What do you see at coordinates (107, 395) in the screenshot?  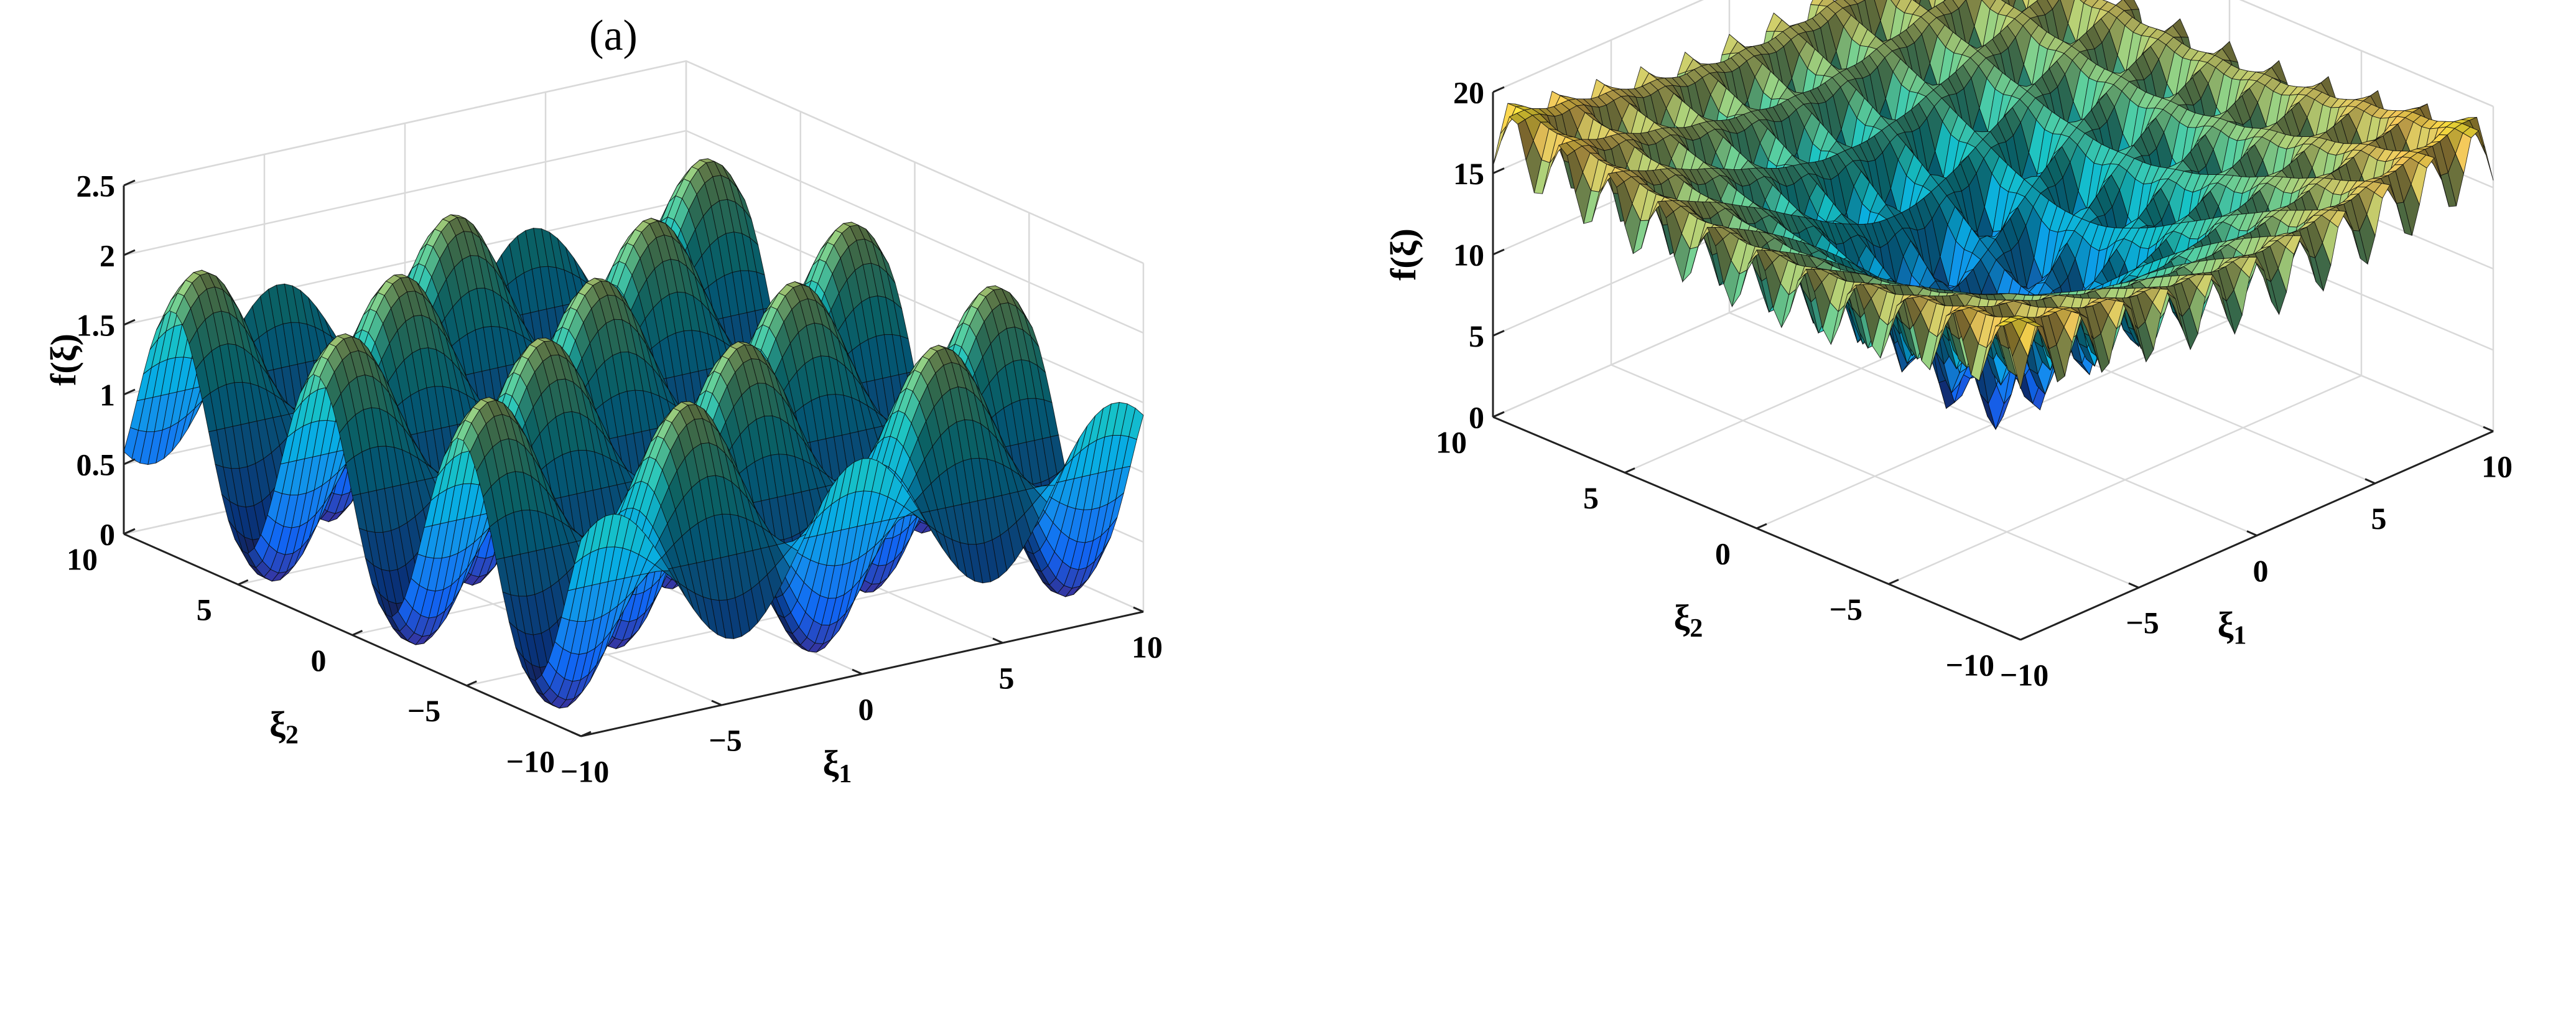 I see `z-tick-label: 1` at bounding box center [107, 395].